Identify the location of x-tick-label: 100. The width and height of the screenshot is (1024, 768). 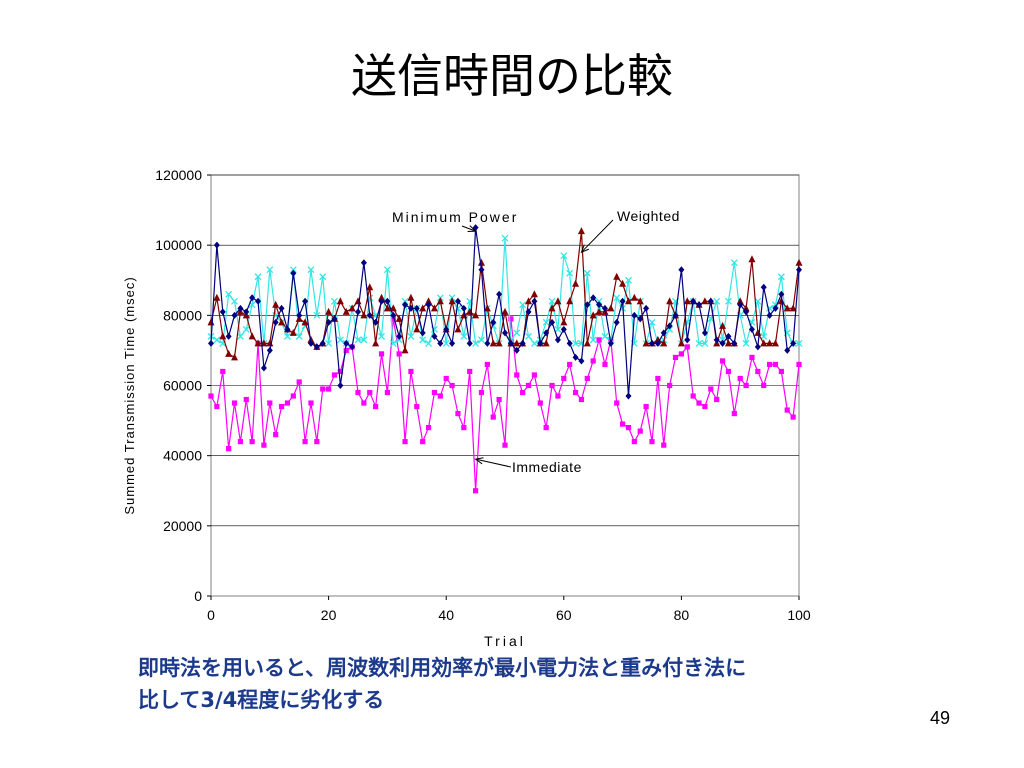
(799, 615).